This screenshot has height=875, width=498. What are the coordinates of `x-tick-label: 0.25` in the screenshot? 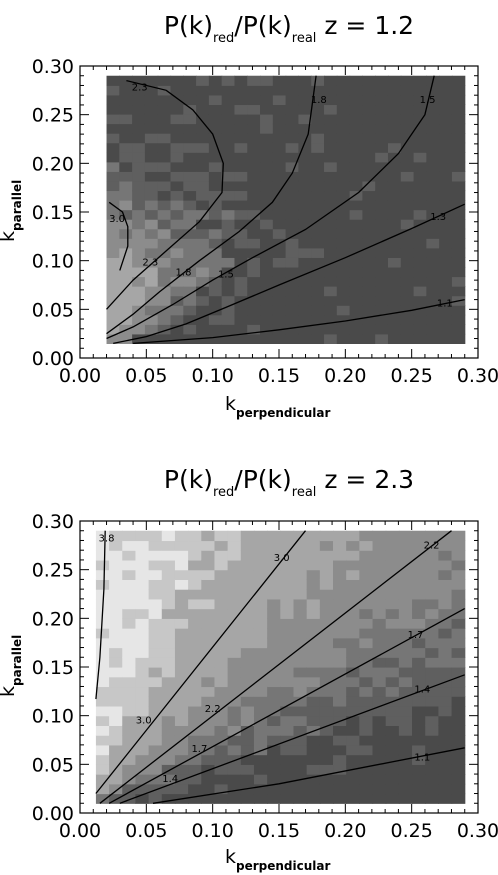 It's located at (412, 376).